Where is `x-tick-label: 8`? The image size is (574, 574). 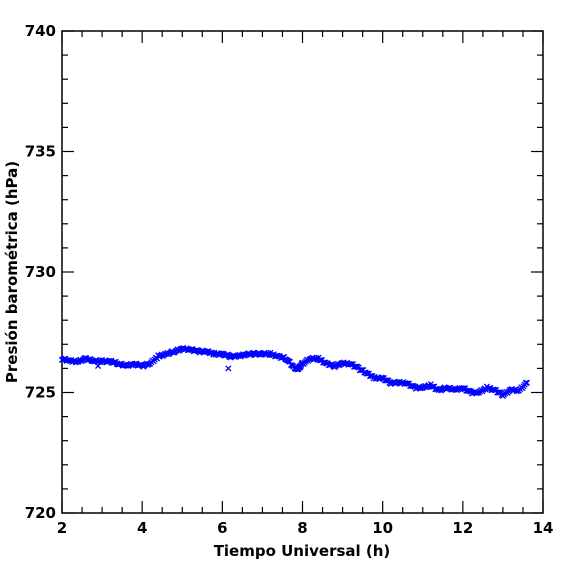
x-tick-label: 8 is located at coordinates (302, 528).